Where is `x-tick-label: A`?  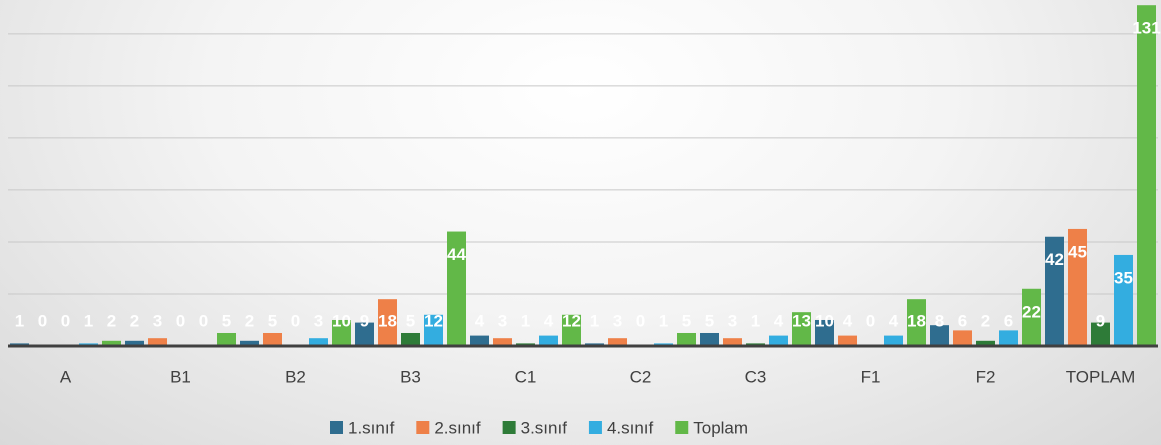
x-tick-label: A is located at coordinates (66, 376).